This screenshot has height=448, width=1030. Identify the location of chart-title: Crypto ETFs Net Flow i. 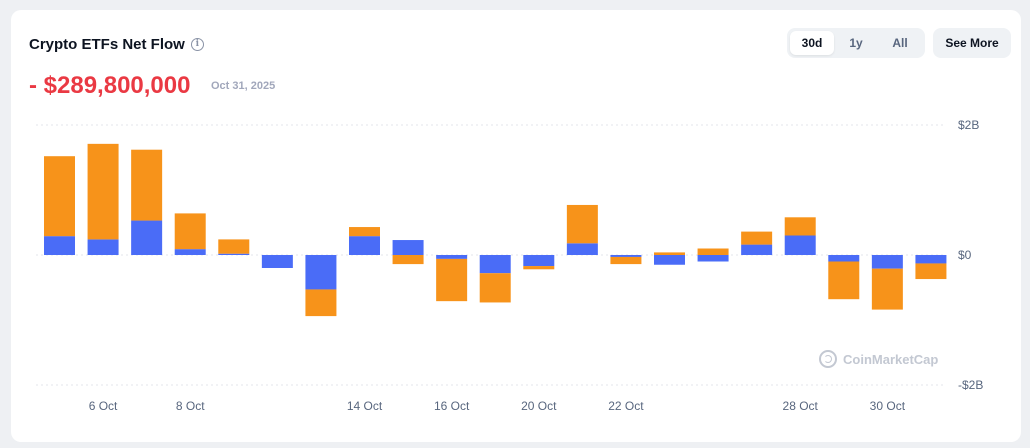
(116, 44).